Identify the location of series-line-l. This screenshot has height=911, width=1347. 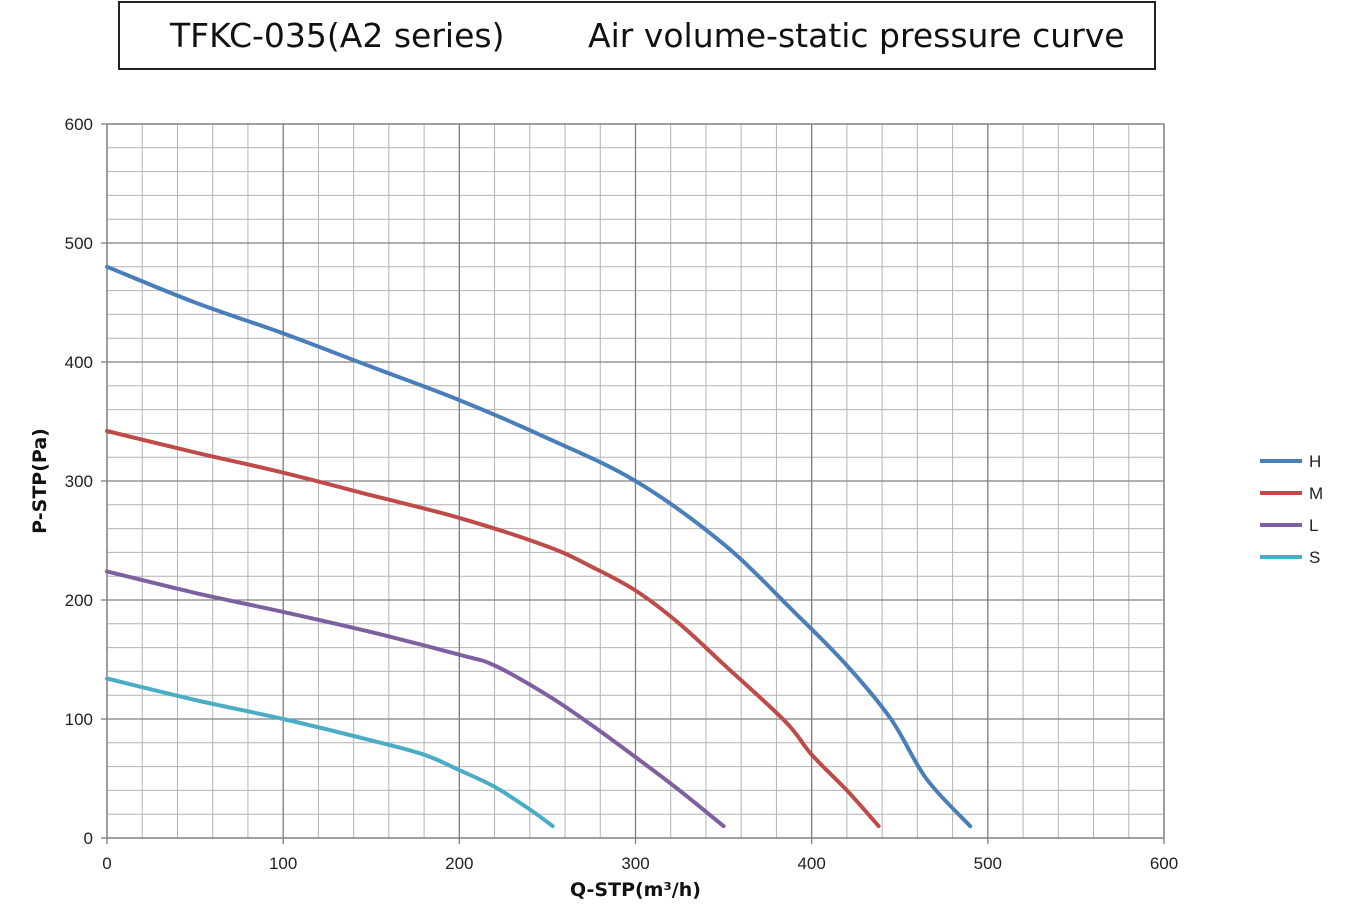
(415, 699).